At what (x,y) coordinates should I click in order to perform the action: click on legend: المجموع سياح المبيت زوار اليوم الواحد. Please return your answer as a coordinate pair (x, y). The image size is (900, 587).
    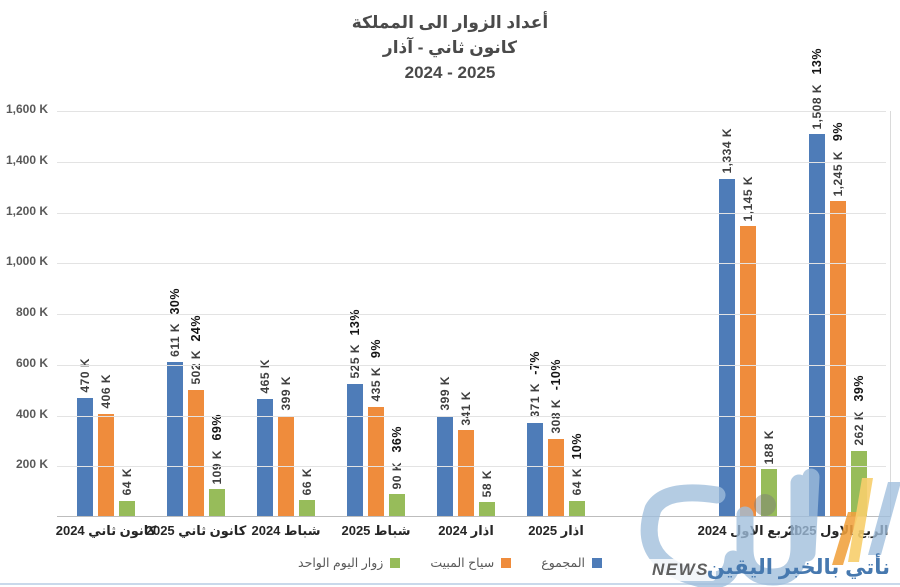
    Looking at the image, I should click on (450, 562).